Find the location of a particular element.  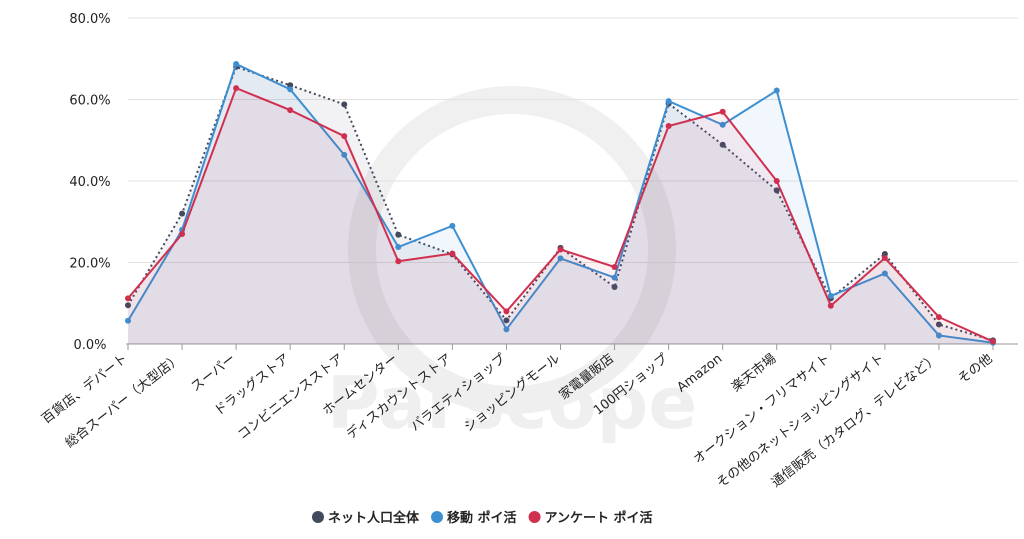

y-tick-label: 40.0% is located at coordinates (89, 182).